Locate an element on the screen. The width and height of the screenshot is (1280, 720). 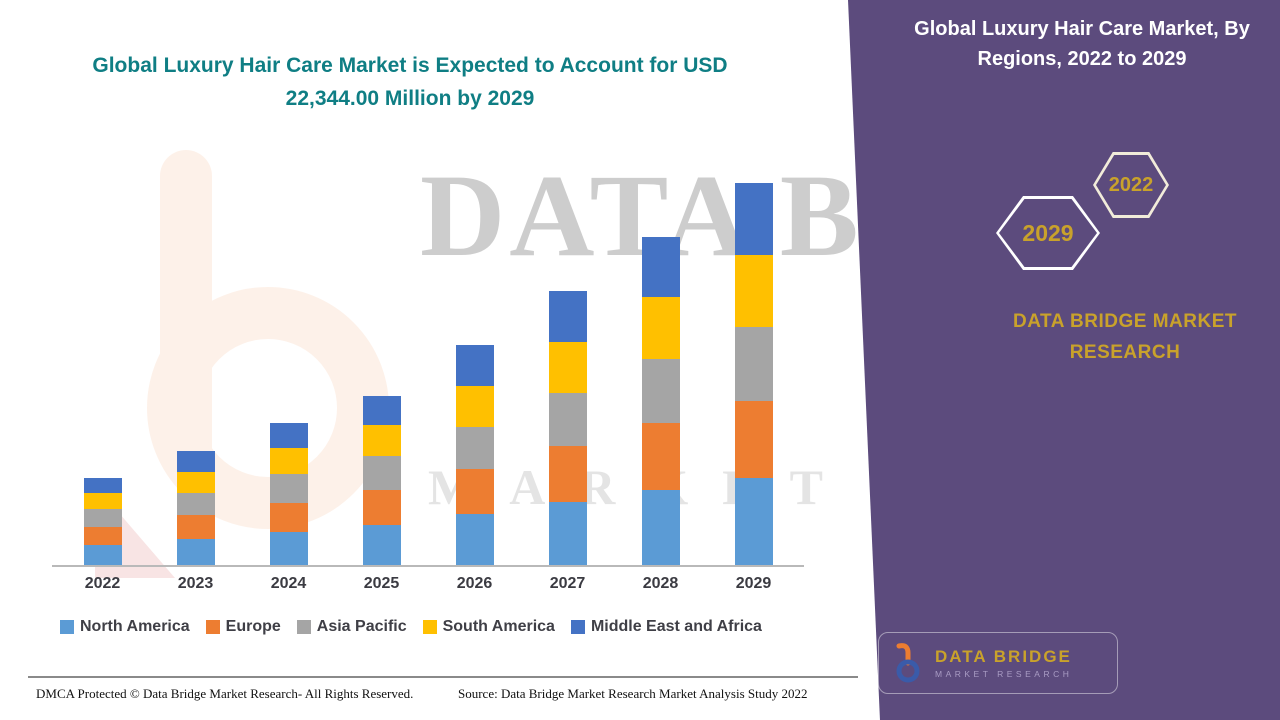
legend-item-europe: Europe is located at coordinates (243, 627).